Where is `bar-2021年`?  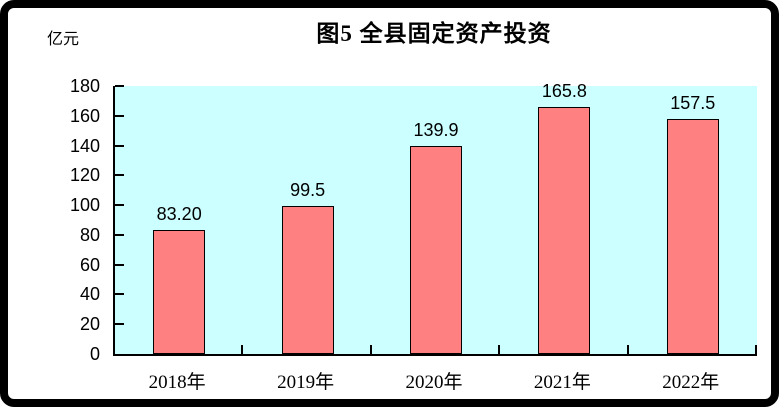 bar-2021年 is located at coordinates (564, 230).